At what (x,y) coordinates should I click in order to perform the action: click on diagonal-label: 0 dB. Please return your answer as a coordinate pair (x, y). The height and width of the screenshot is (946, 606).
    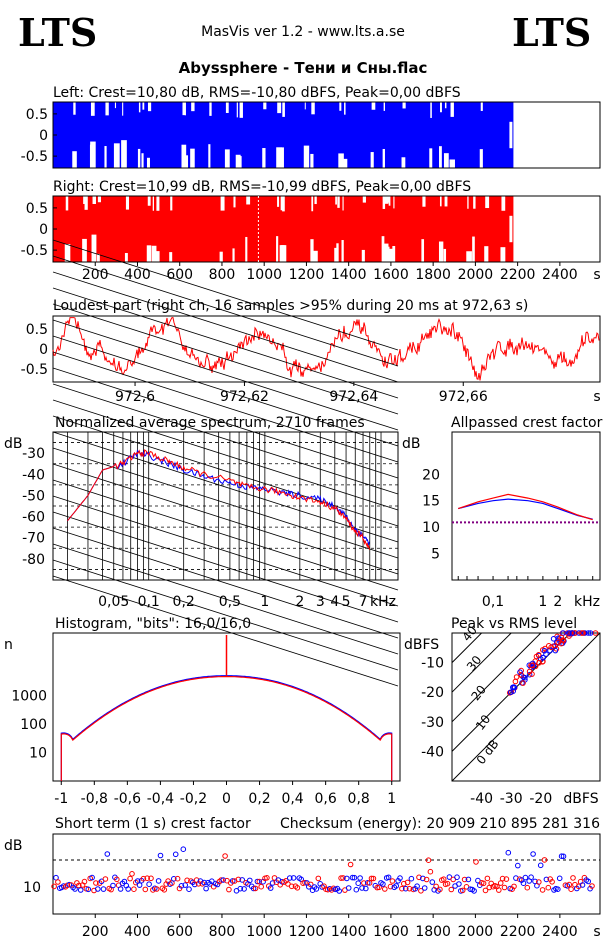
    Looking at the image, I should click on (488, 752).